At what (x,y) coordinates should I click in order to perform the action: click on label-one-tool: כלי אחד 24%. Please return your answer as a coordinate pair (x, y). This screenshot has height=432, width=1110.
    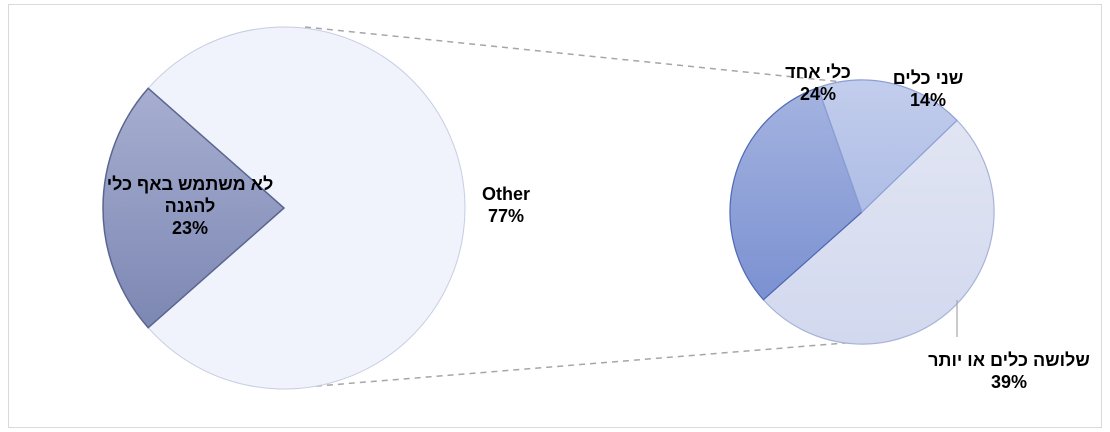
    Looking at the image, I should click on (818, 83).